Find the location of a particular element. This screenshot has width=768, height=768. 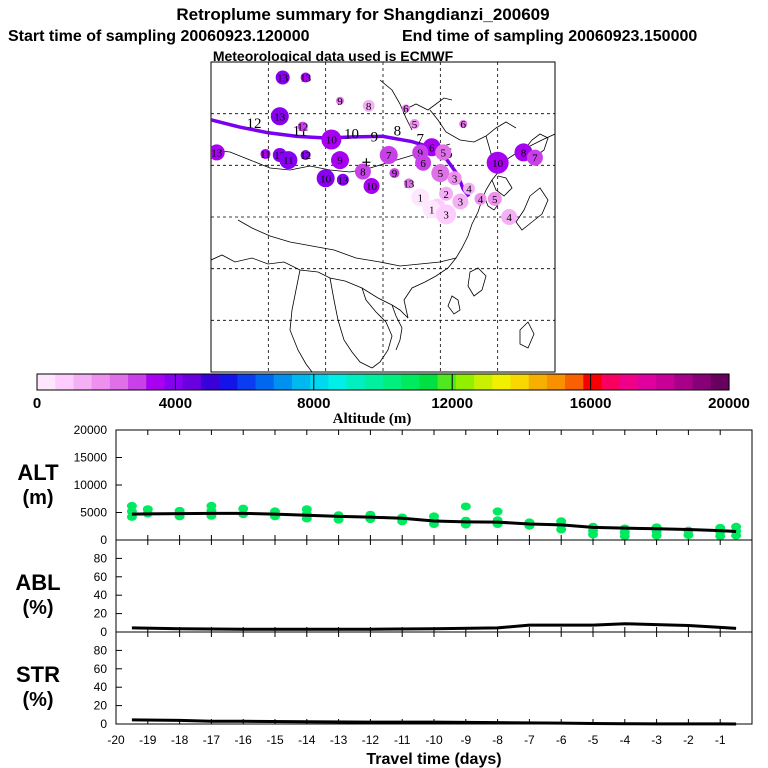

plume-cluster-label: 7 is located at coordinates (389, 156).